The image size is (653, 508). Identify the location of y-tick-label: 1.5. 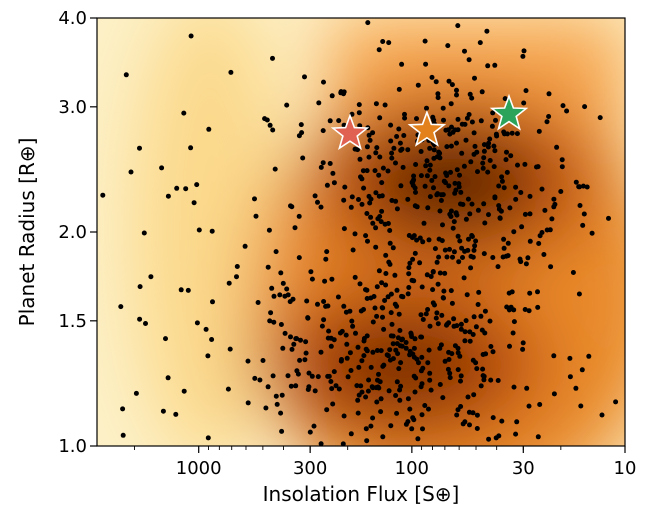
(72, 321).